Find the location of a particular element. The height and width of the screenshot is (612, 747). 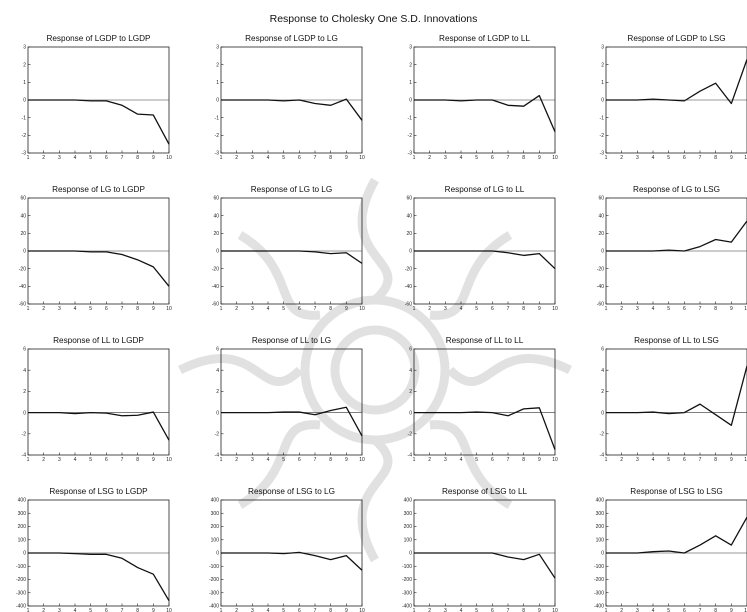

y-tick-label: 300 is located at coordinates (600, 514).